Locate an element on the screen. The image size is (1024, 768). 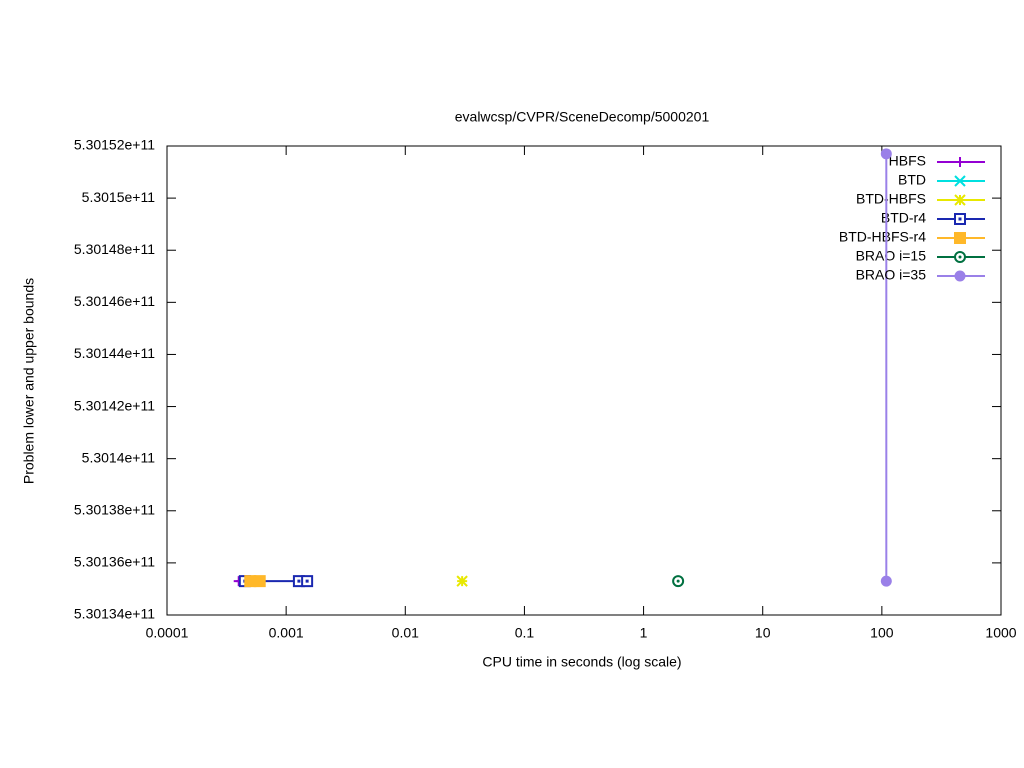
y-tick-label: 5.3014e+11 is located at coordinates (119, 457).